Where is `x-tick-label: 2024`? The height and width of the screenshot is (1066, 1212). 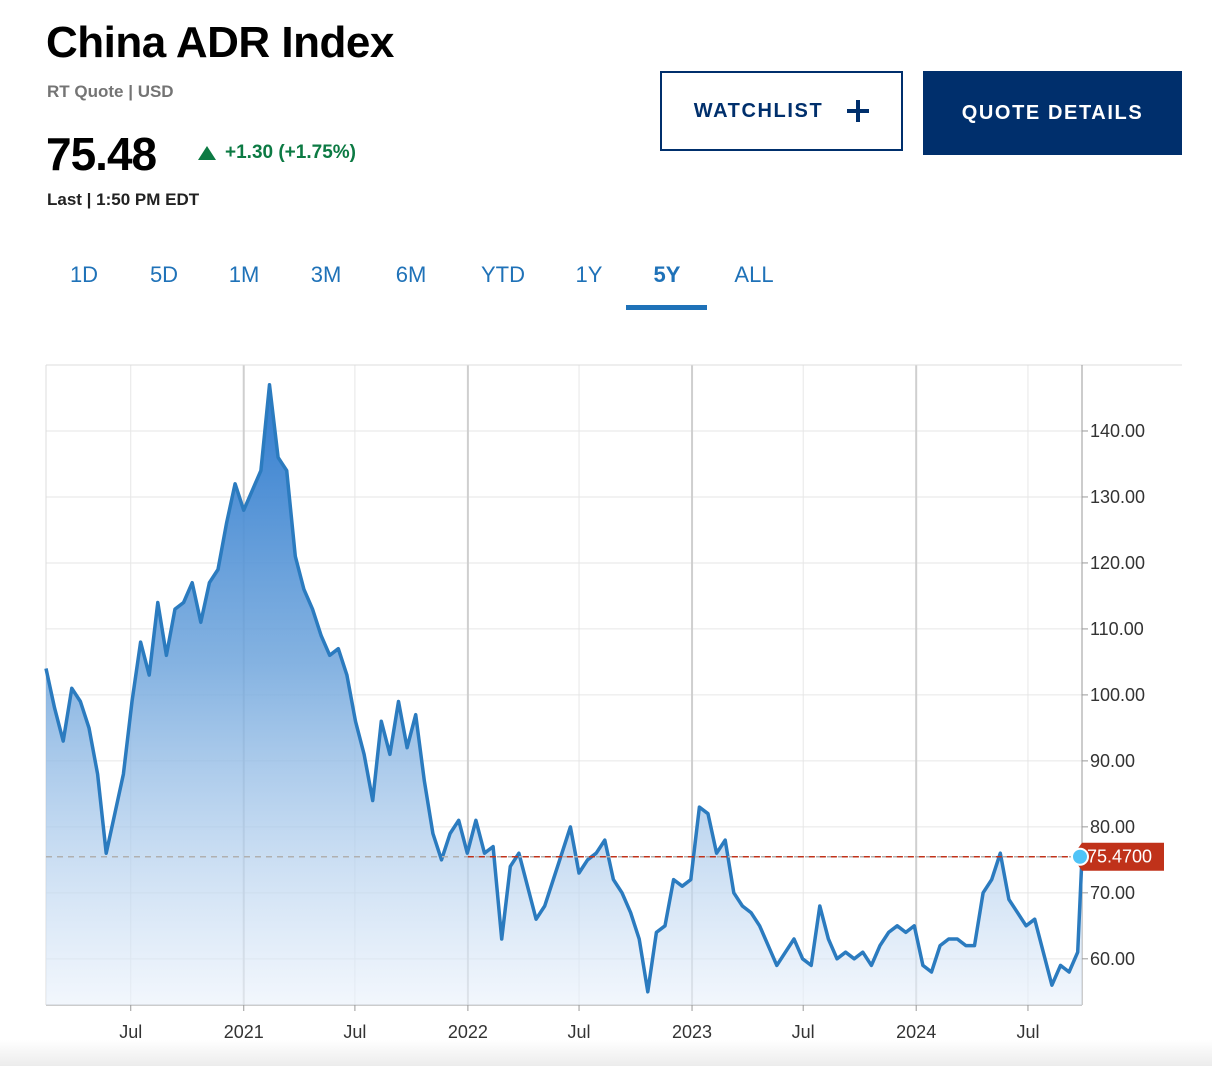 x-tick-label: 2024 is located at coordinates (916, 1031).